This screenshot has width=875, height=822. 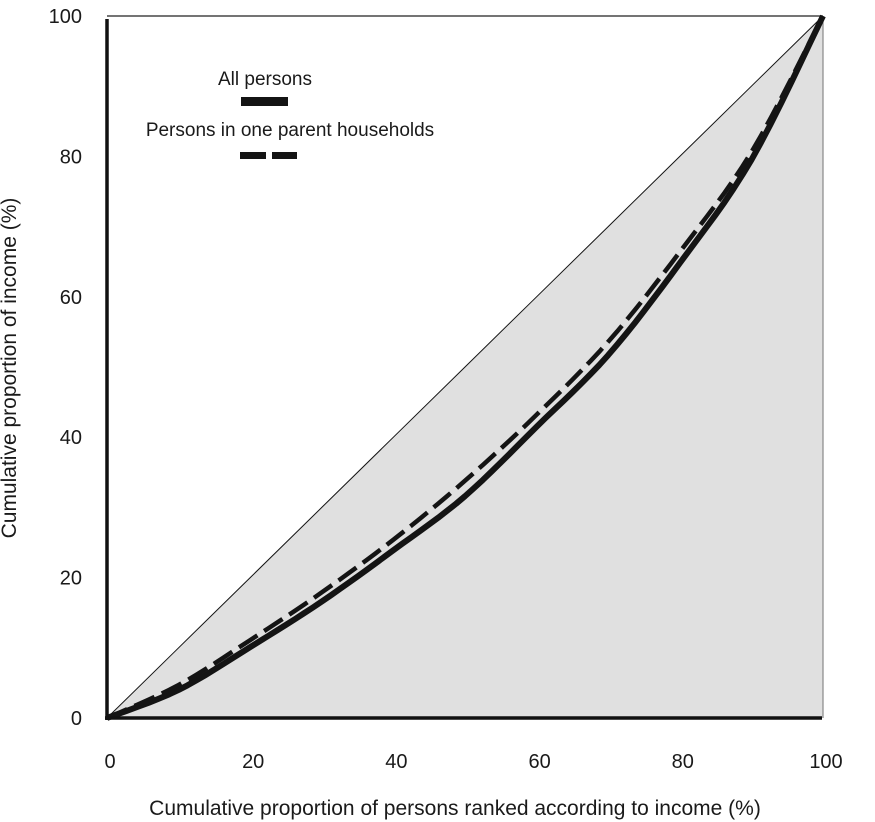 What do you see at coordinates (265, 79) in the screenshot?
I see `legend-label-all-persons: All persons` at bounding box center [265, 79].